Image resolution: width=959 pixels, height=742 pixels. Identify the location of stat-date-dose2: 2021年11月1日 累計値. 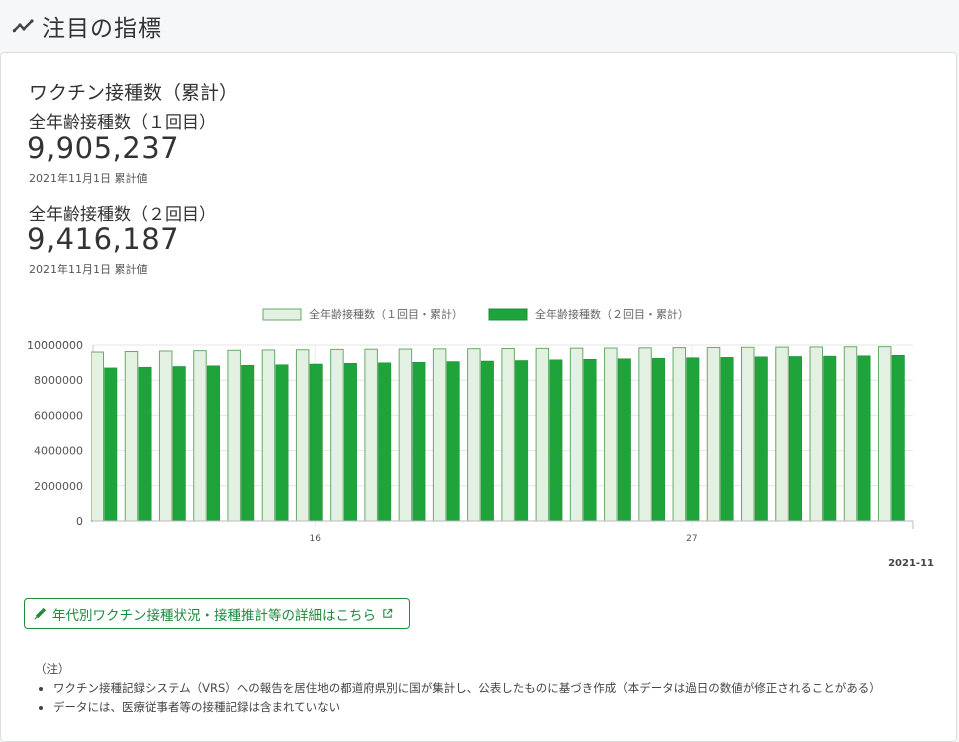
(88, 269).